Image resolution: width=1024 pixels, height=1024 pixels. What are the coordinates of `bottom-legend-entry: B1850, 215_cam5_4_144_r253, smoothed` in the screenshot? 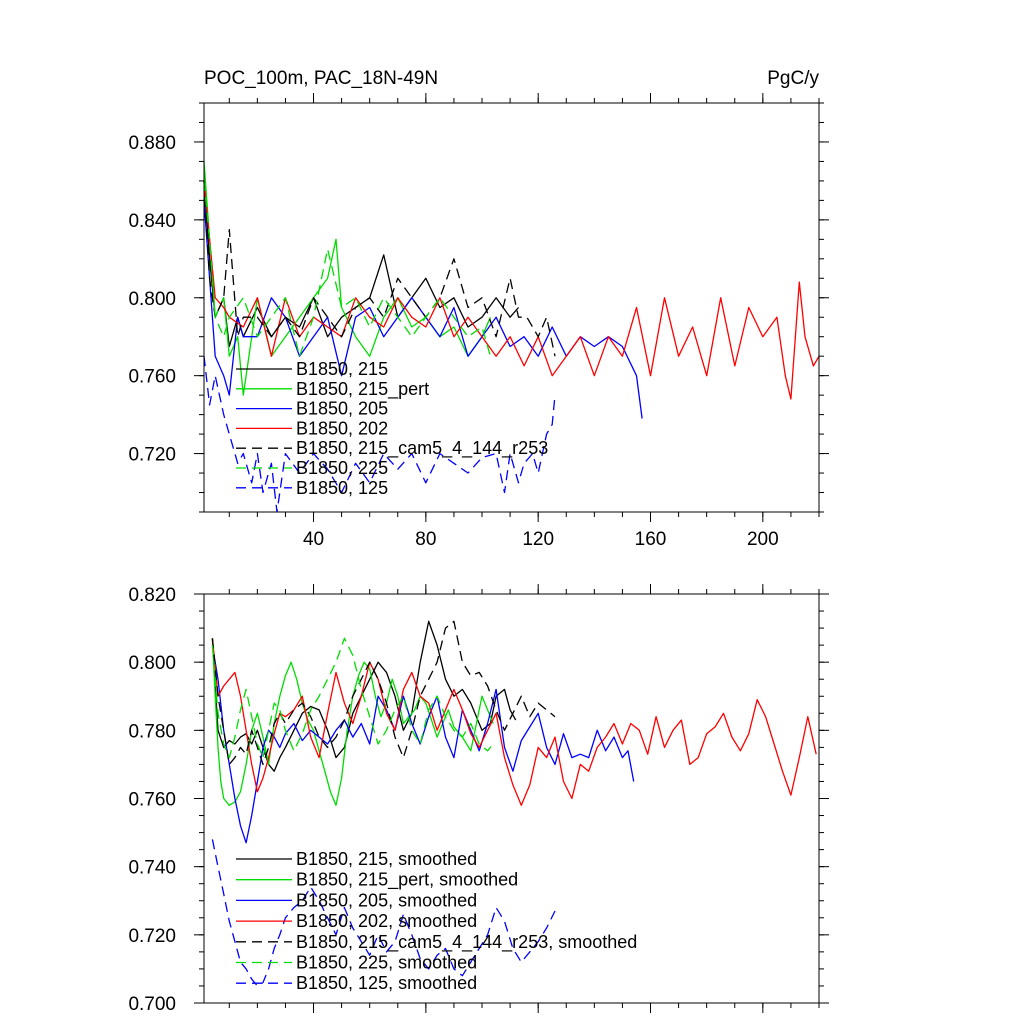 It's located at (436, 942).